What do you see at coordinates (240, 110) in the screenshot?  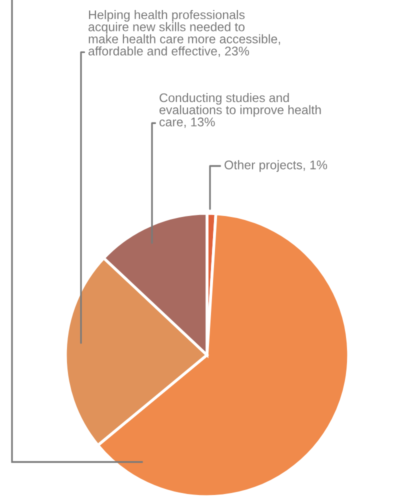 I see `slice-label: Conducting studies and evaluations to improve health care, 13%` at bounding box center [240, 110].